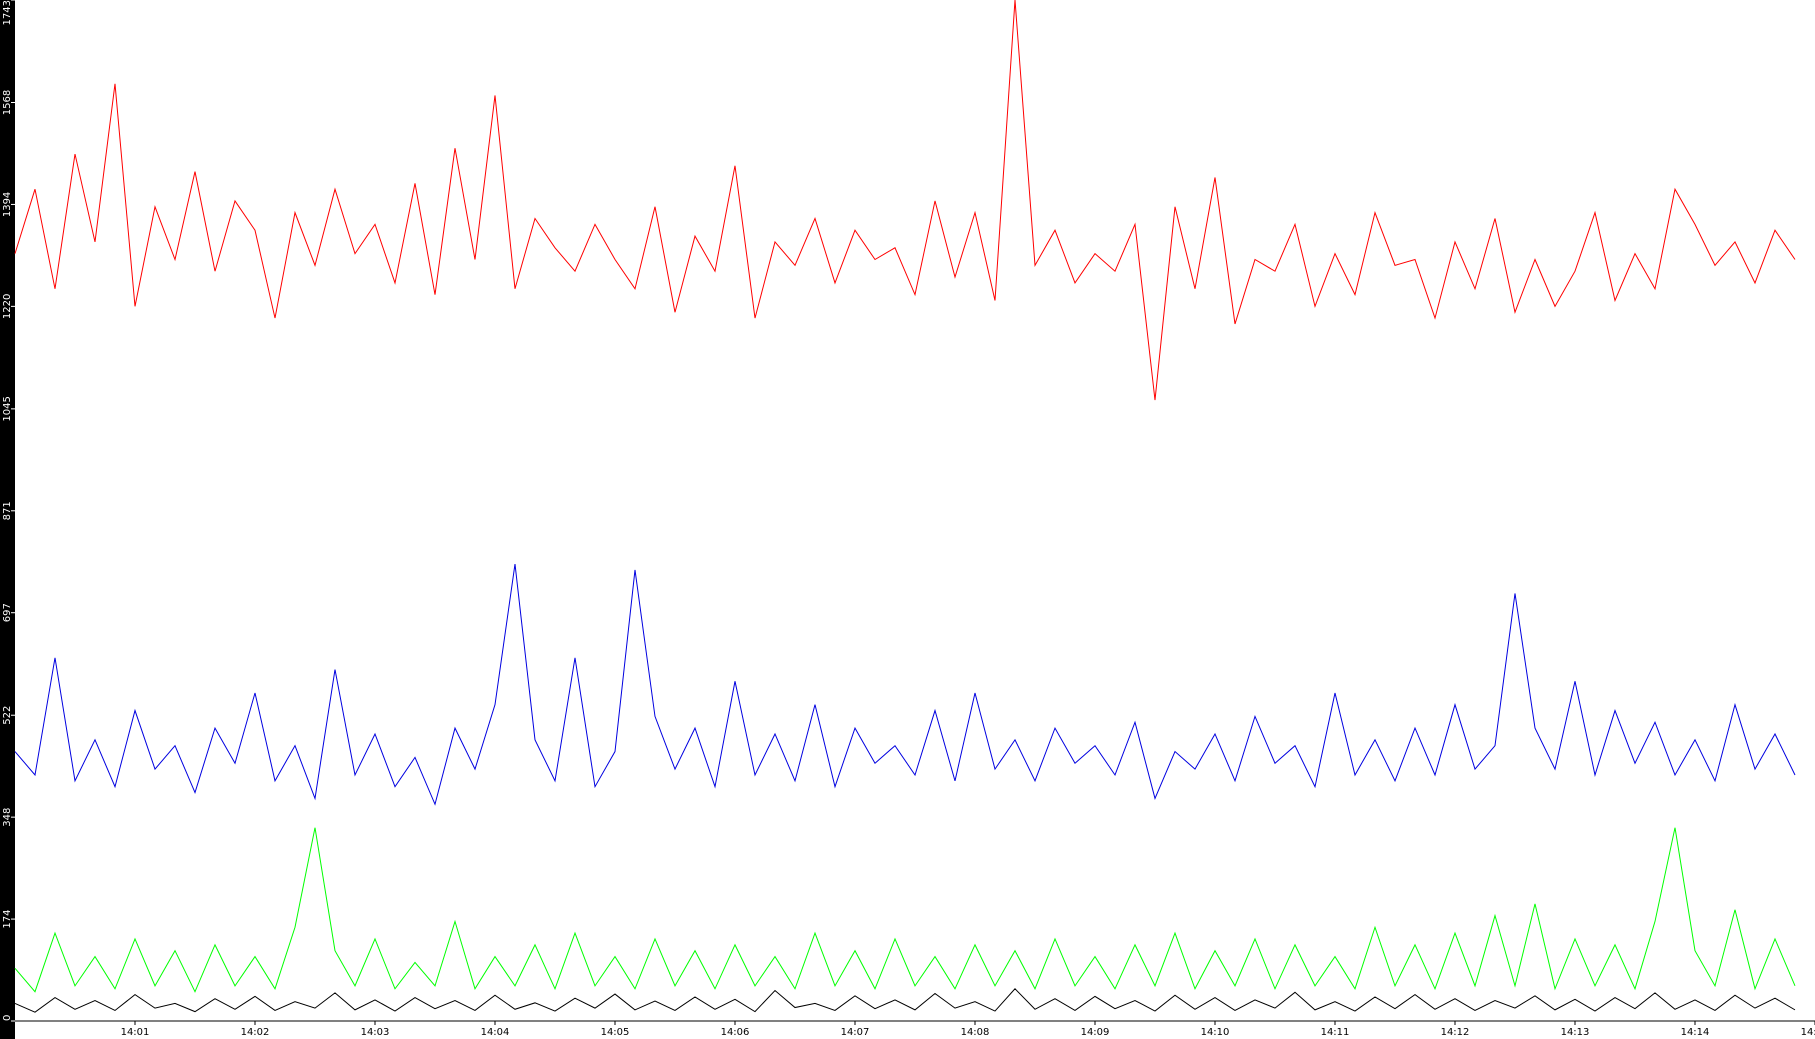 Image resolution: width=1815 pixels, height=1039 pixels. What do you see at coordinates (375, 1032) in the screenshot?
I see `x-tick-label: 14:03` at bounding box center [375, 1032].